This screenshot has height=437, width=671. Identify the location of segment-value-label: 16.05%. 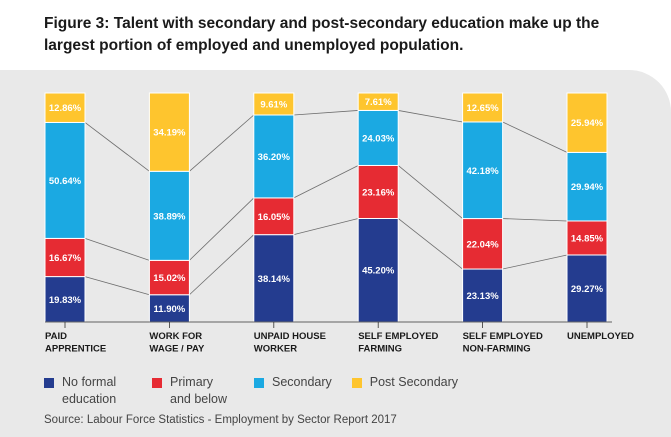
(274, 217).